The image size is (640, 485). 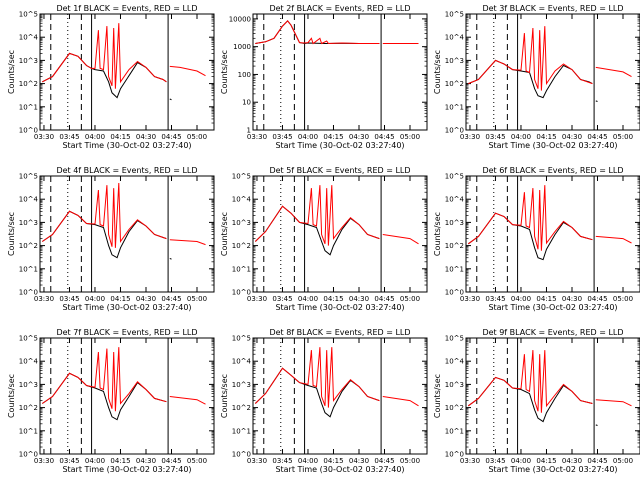 What do you see at coordinates (126, 8) in the screenshot?
I see `chart-title: Det 1f BLACK = Events, RED = LLD` at bounding box center [126, 8].